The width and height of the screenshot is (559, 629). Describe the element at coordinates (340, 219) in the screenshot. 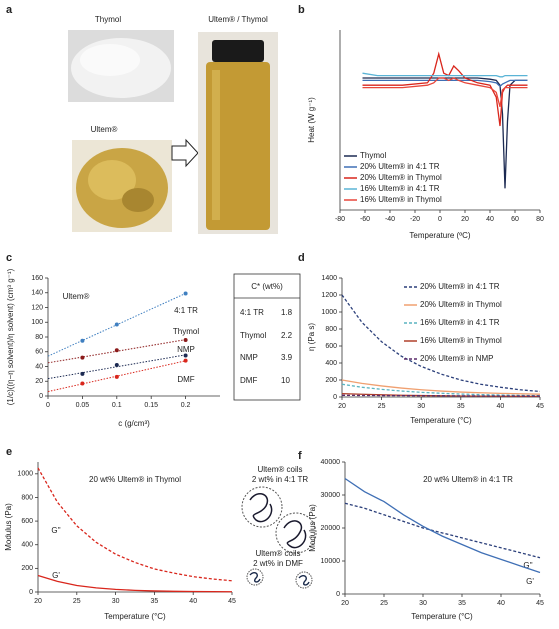

I see `x-tick-label: -80` at that location.